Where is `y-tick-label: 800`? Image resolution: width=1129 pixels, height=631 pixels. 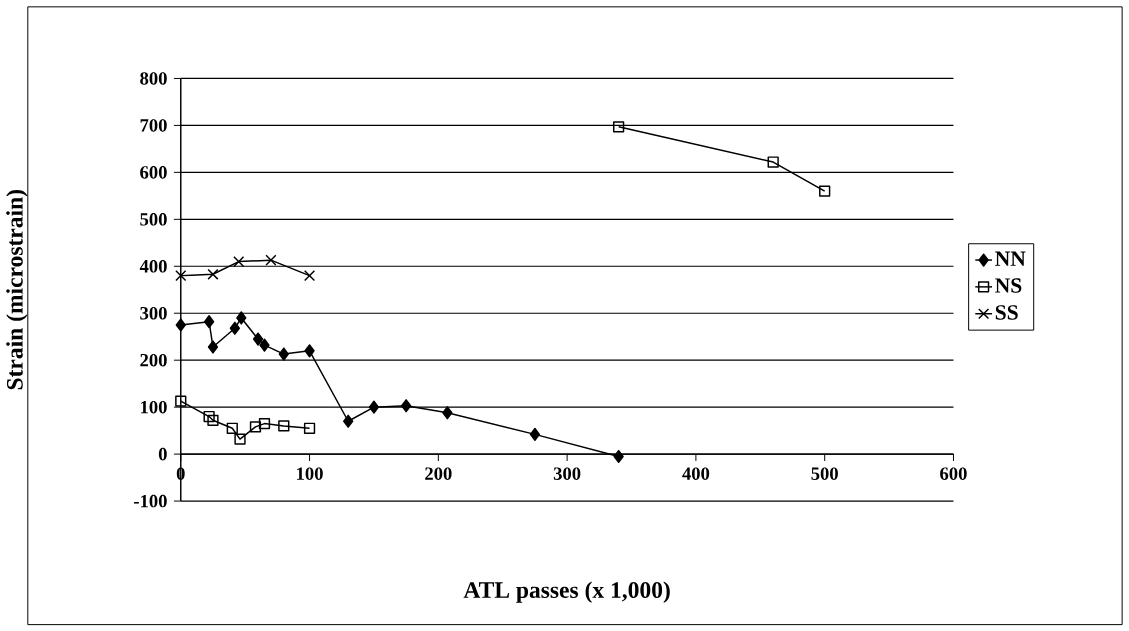 y-tick-label: 800 is located at coordinates (153, 78).